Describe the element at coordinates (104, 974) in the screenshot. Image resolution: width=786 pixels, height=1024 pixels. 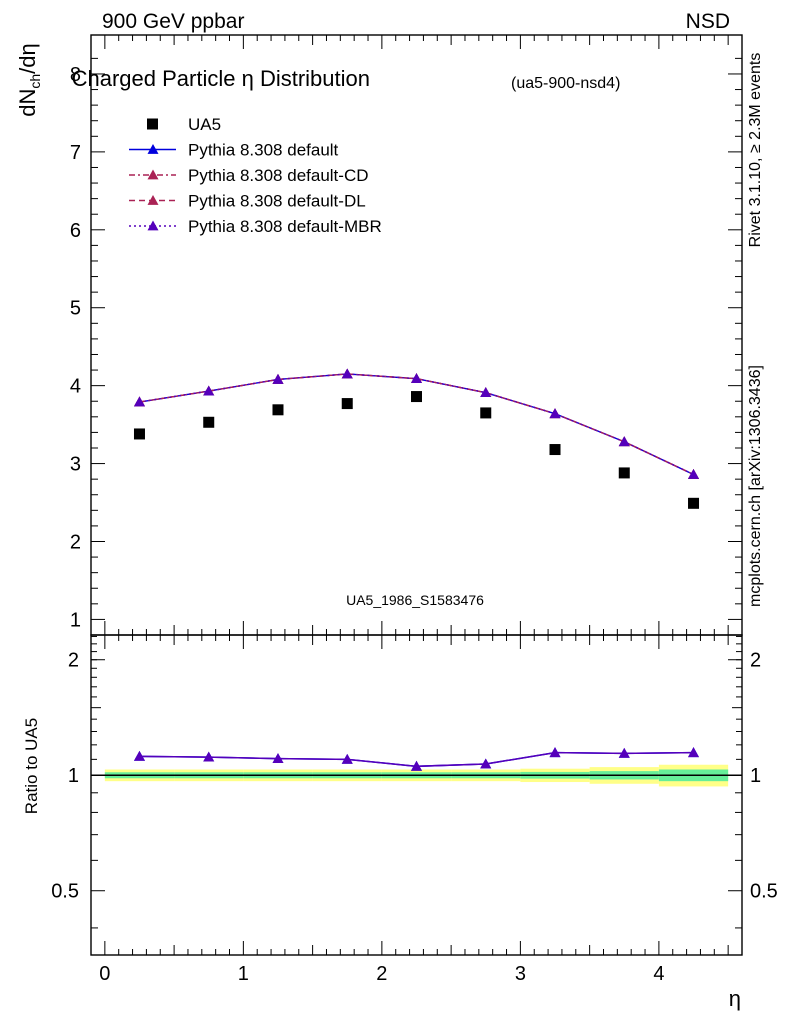
I see `x-tick-label: 0` at that location.